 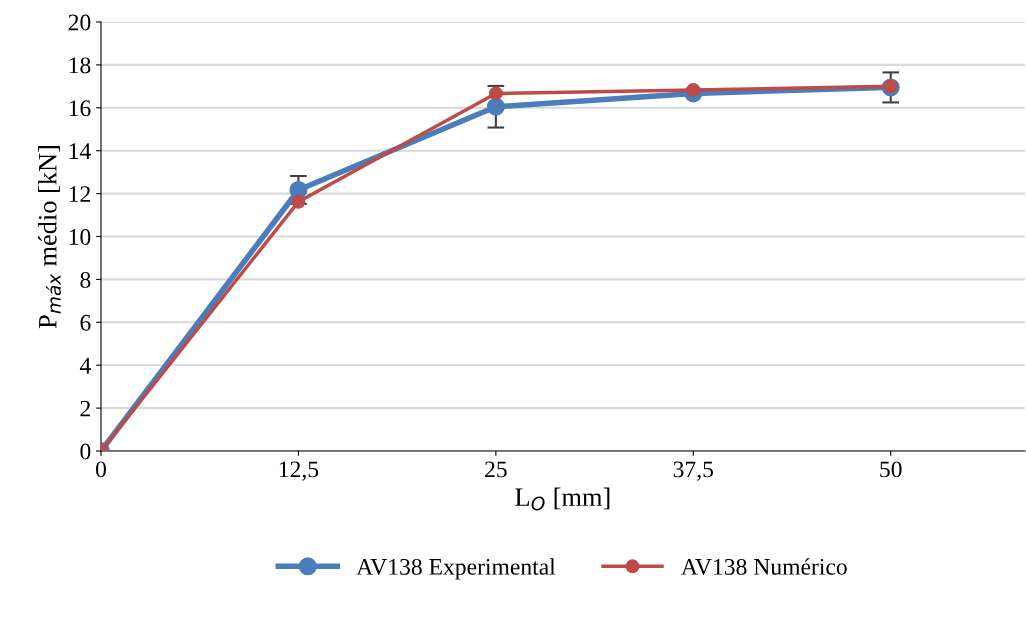 What do you see at coordinates (80, 108) in the screenshot?
I see `y-tick-label: 16` at bounding box center [80, 108].